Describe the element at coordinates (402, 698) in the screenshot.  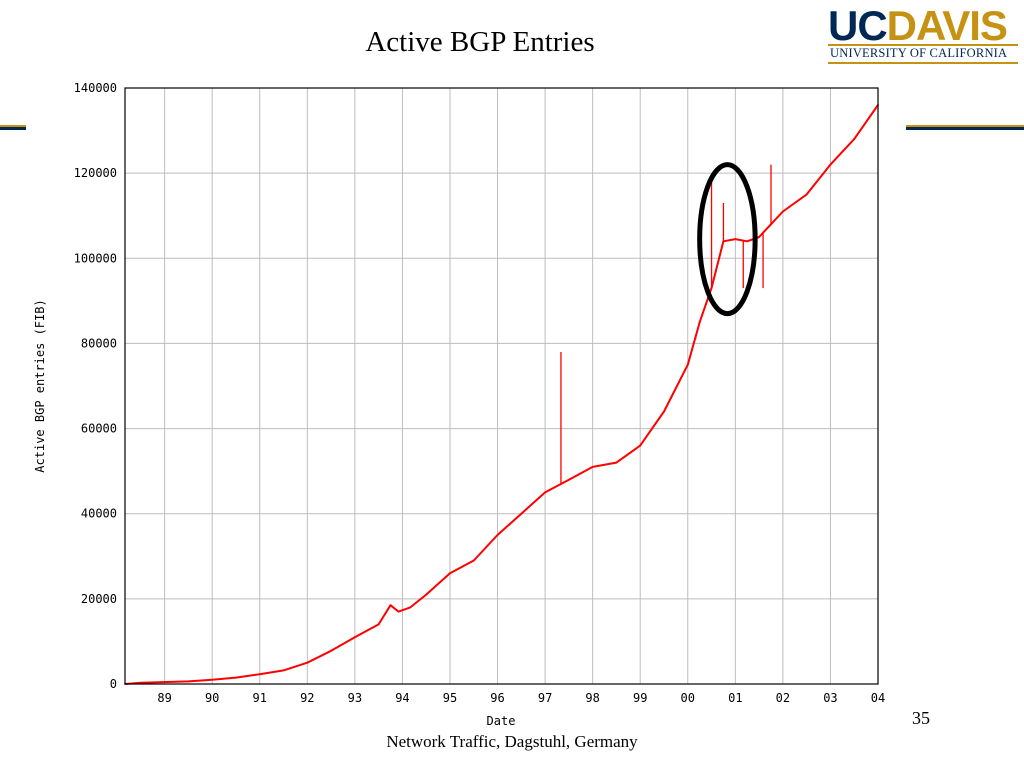
I see `x-tick-label: 94` at that location.